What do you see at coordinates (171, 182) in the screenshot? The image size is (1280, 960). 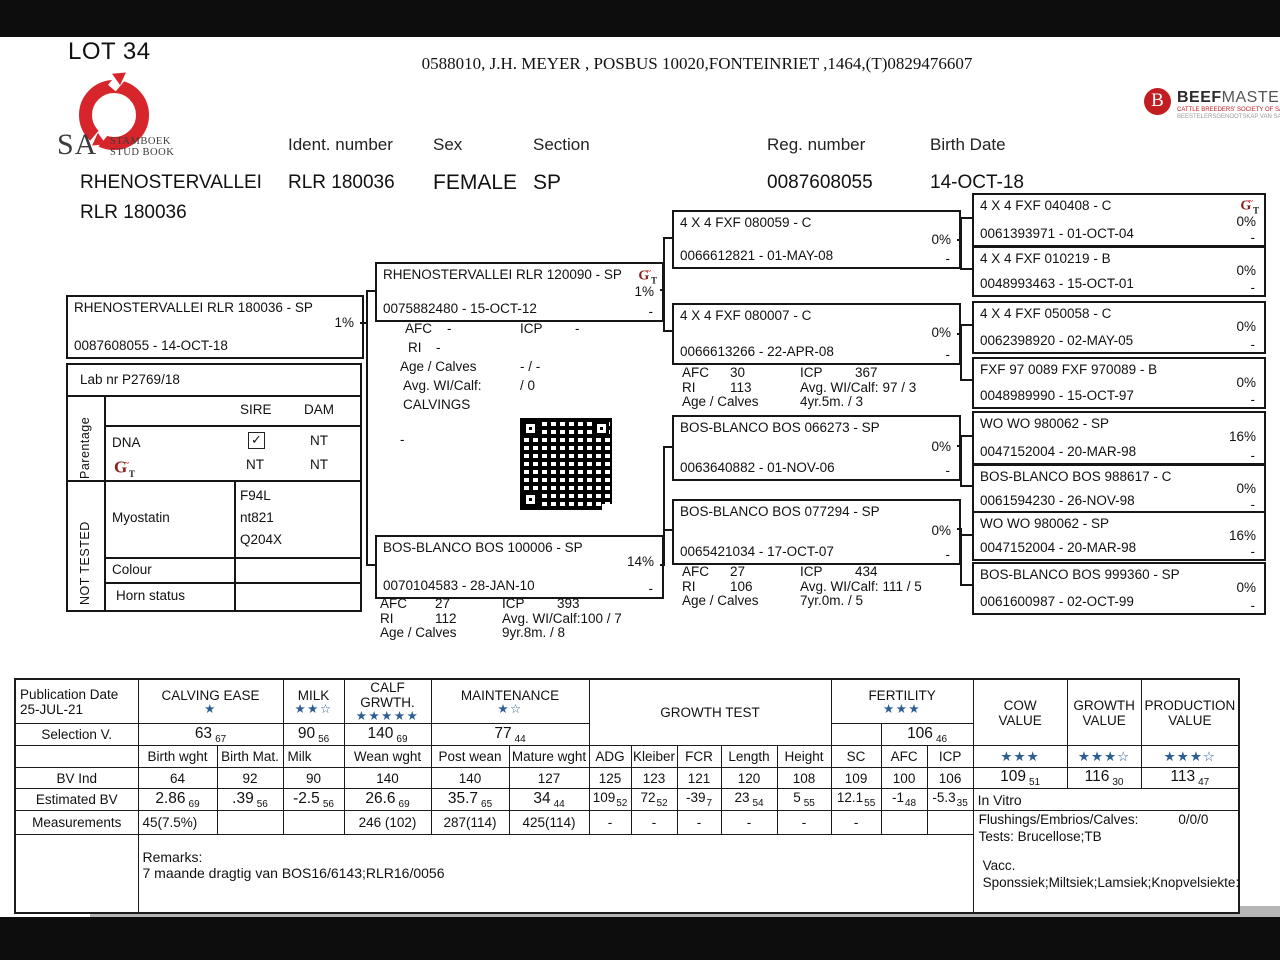 I see `animal-prefix: RHENOSTERVALLEI` at bounding box center [171, 182].